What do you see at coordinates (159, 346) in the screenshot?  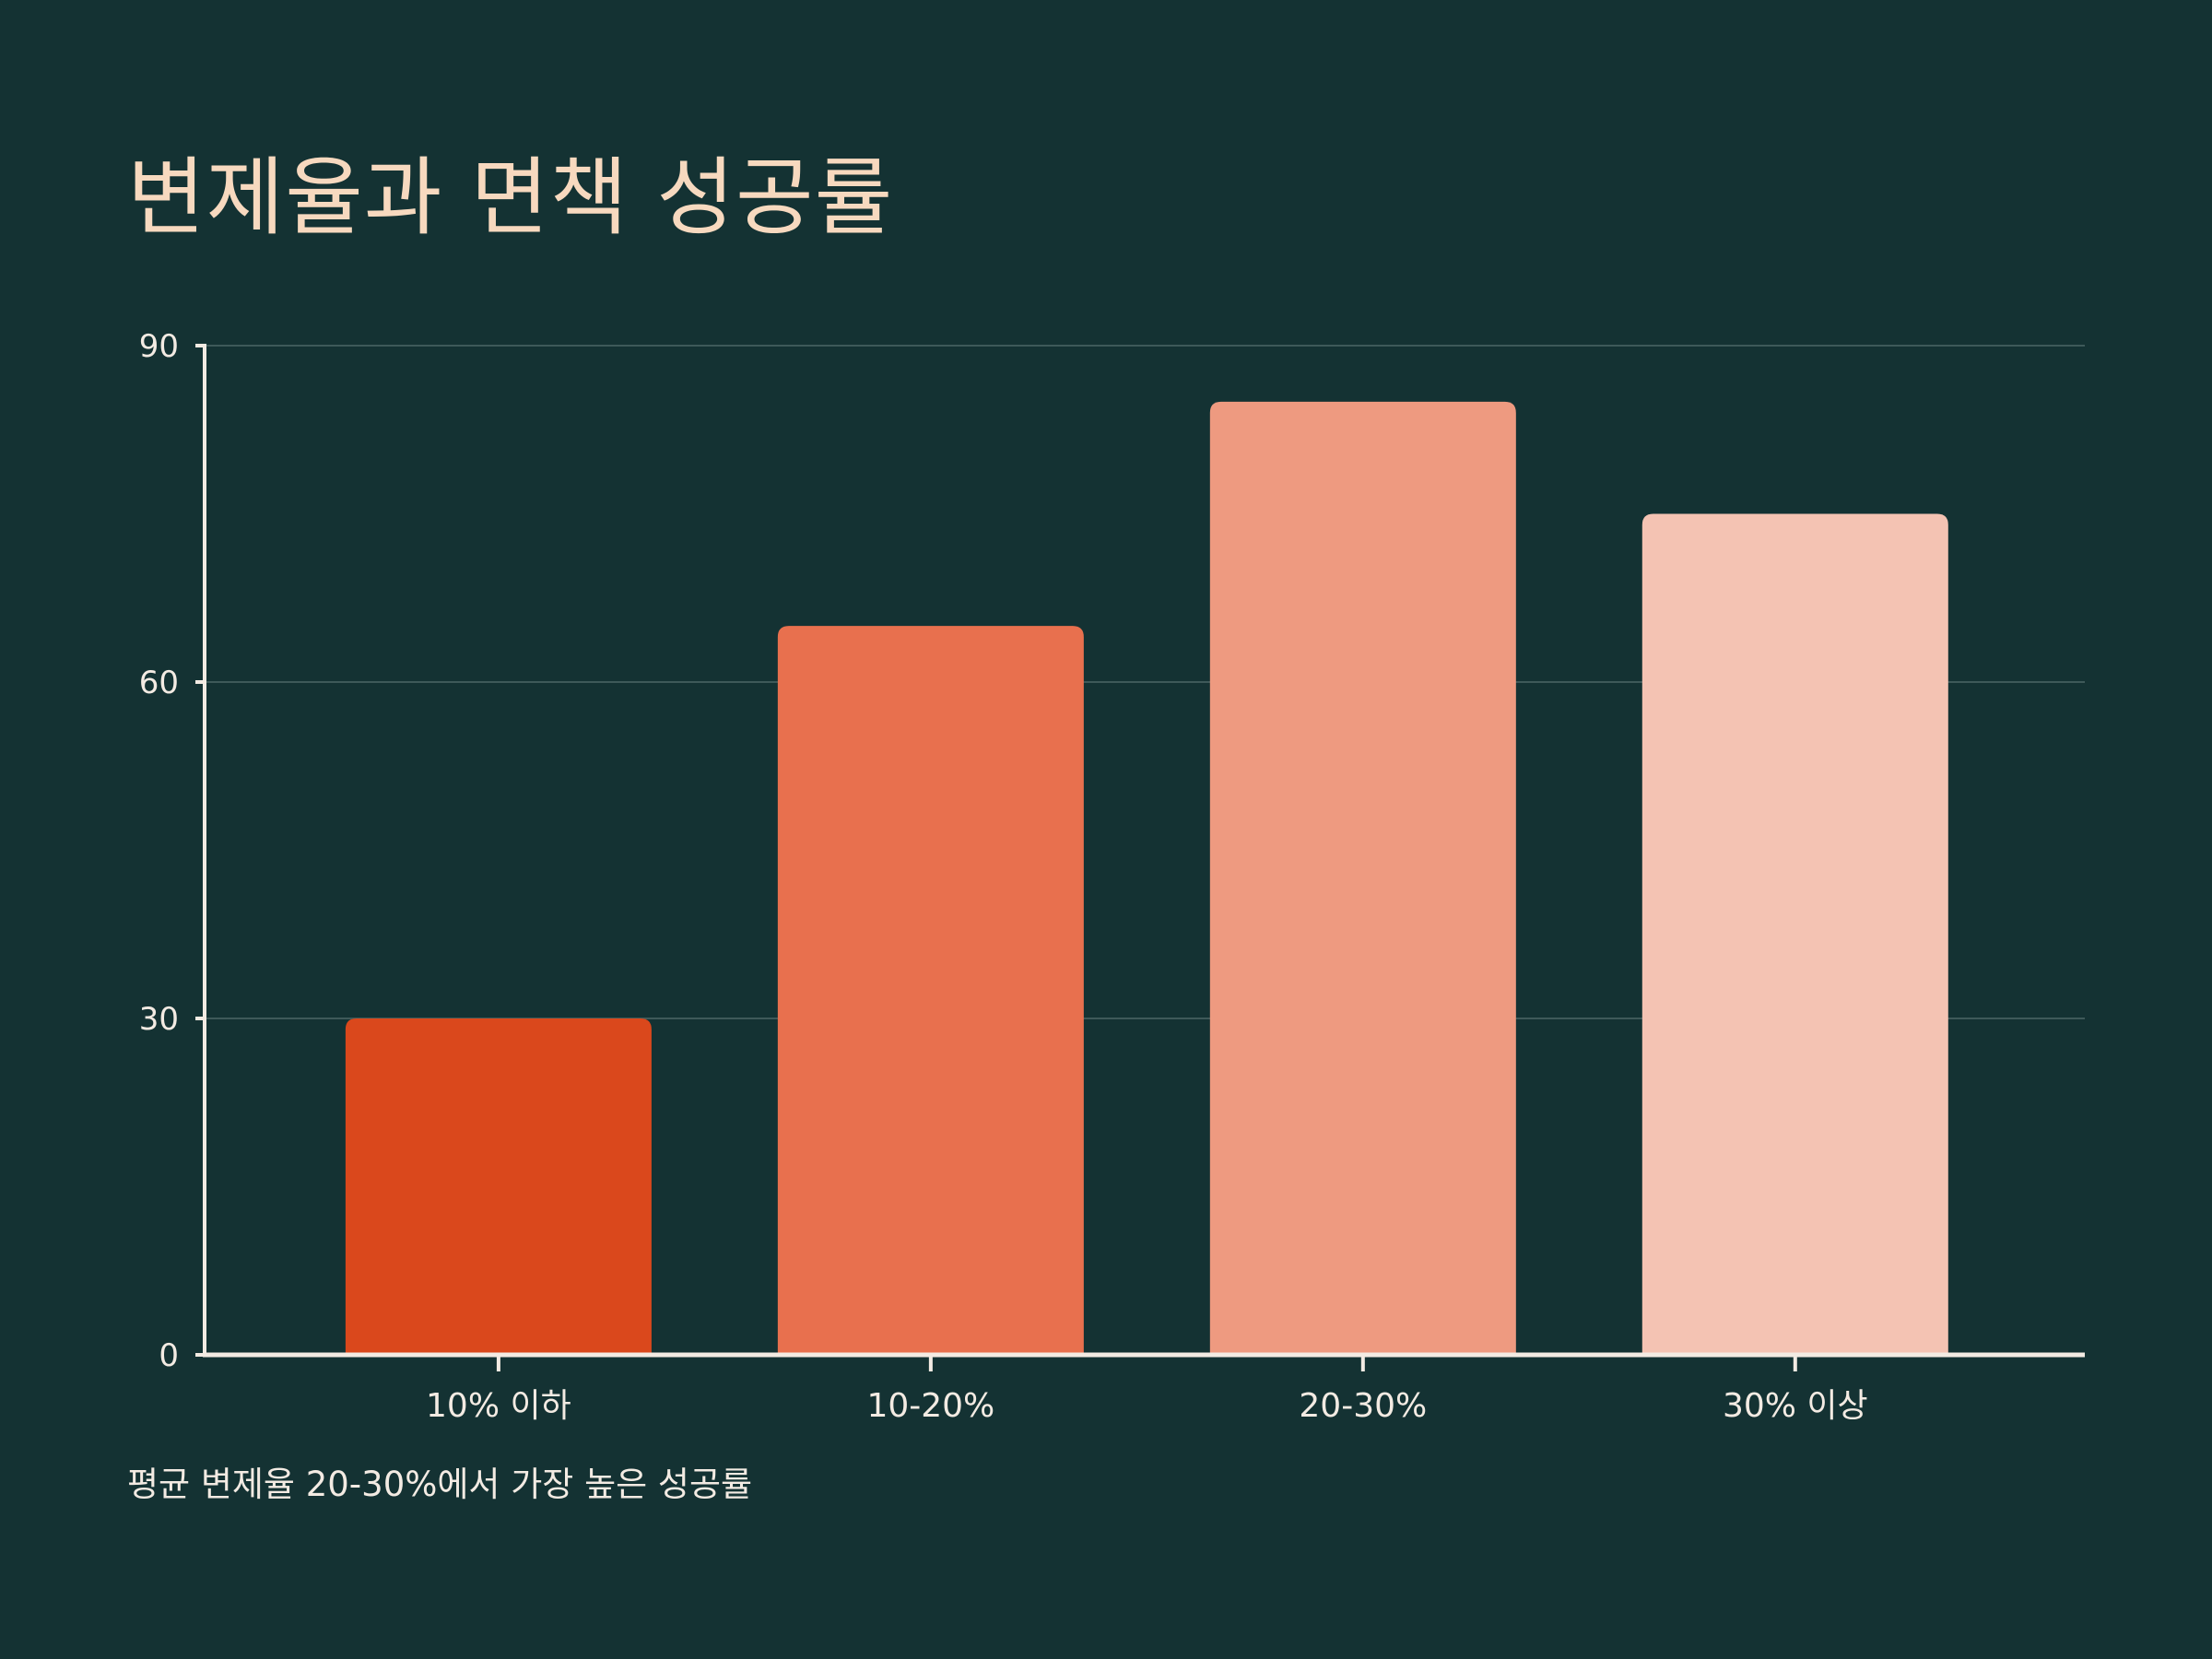 I see `y-tick-label: 90` at bounding box center [159, 346].